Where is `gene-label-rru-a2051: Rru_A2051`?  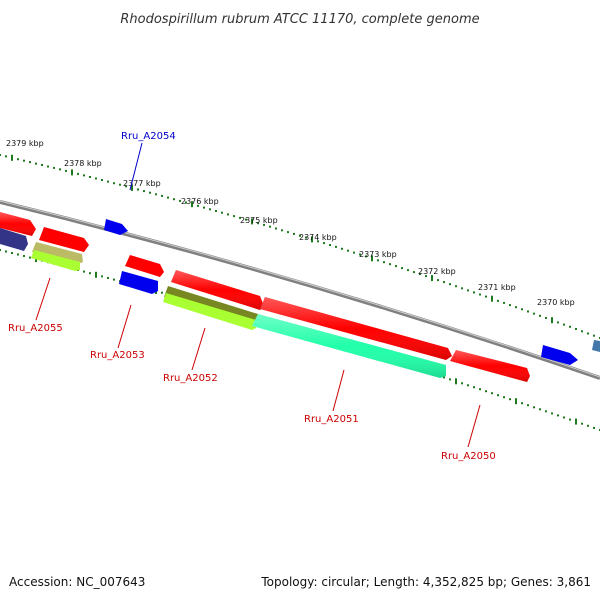 gene-label-rru-a2051: Rru_A2051 is located at coordinates (331, 419).